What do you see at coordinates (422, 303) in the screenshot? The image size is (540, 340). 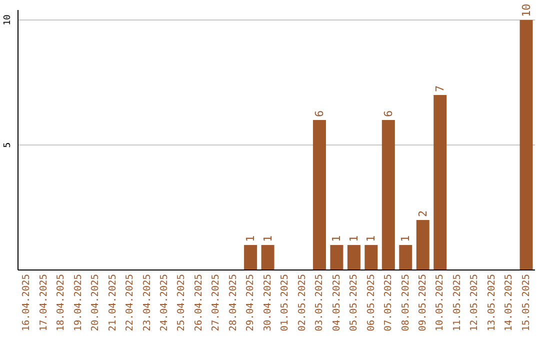 I see `x-tick-label: 09.05.2025` at bounding box center [422, 303].